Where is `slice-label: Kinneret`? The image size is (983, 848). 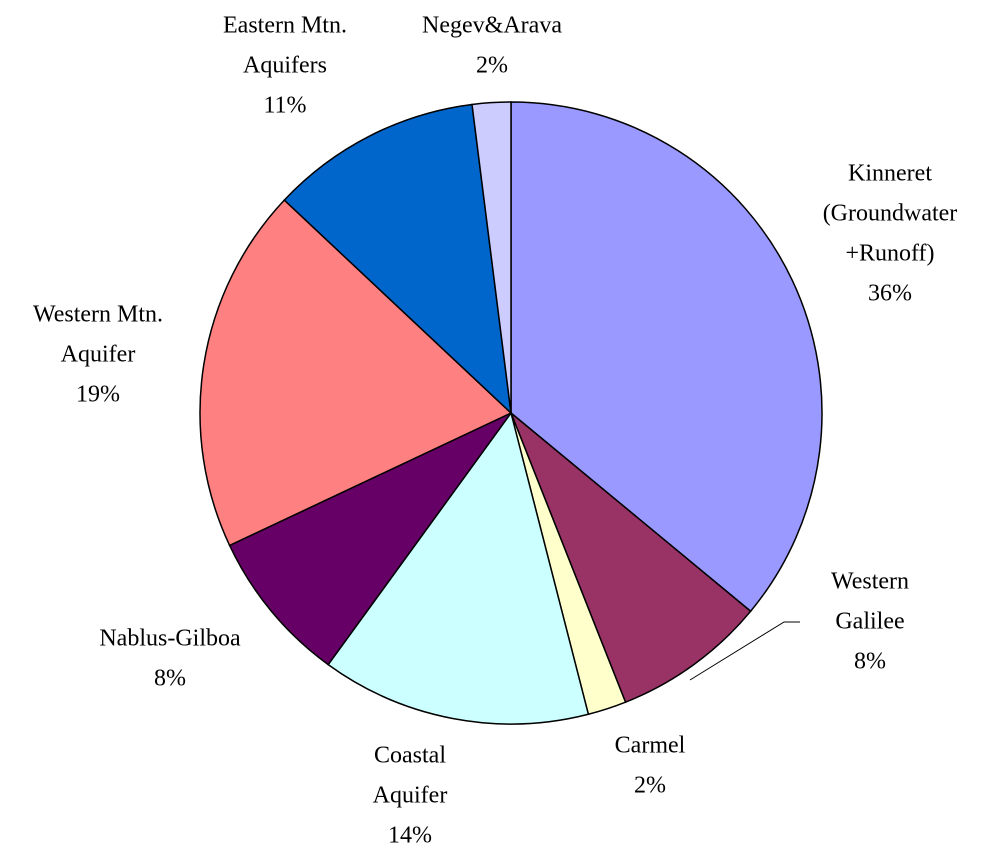 slice-label: Kinneret is located at coordinates (890, 174).